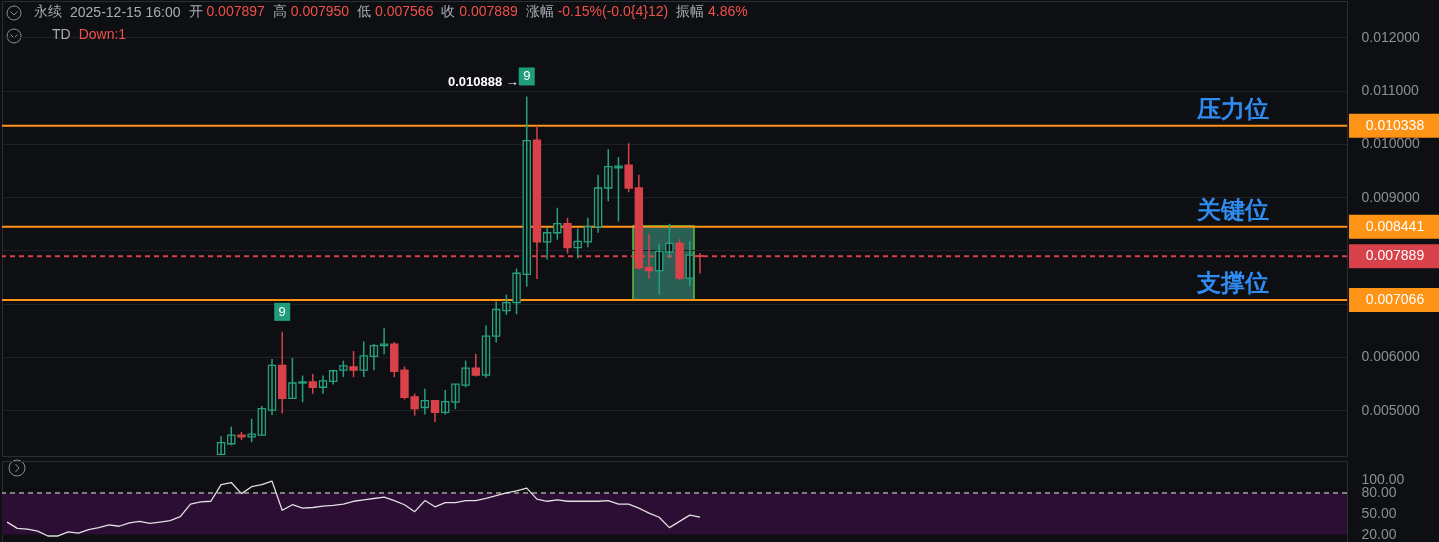 The image size is (1439, 542). Describe the element at coordinates (1379, 492) in the screenshot. I see `y-tick-label: 80.00` at that location.